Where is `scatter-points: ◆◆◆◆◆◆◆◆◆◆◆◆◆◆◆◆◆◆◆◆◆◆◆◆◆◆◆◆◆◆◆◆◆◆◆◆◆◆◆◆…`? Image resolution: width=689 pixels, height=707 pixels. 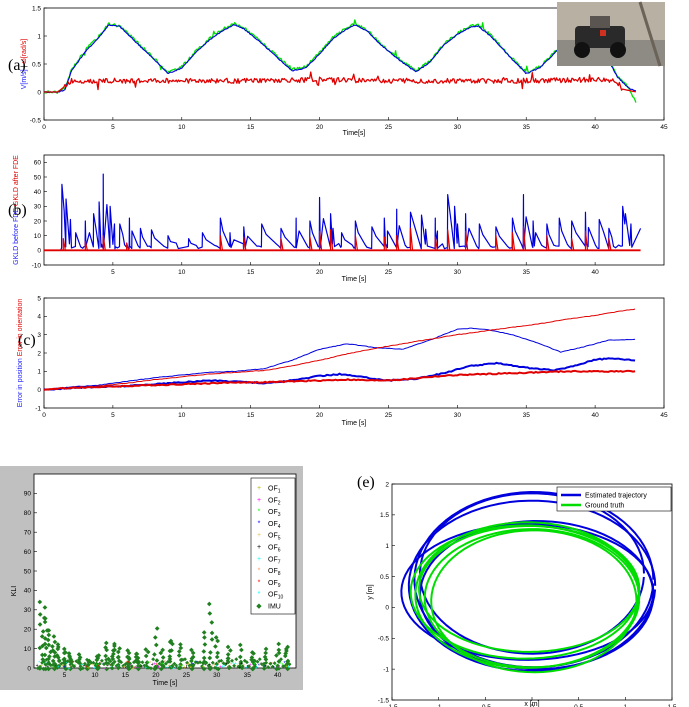 scatter-points: ◆◆◆◆◆◆◆◆◆◆◆◆◆◆◆◆◆◆◆◆◆◆◆◆◆◆◆◆◆◆◆◆◆◆◆◆◆◆◆◆… is located at coordinates (164, 635).